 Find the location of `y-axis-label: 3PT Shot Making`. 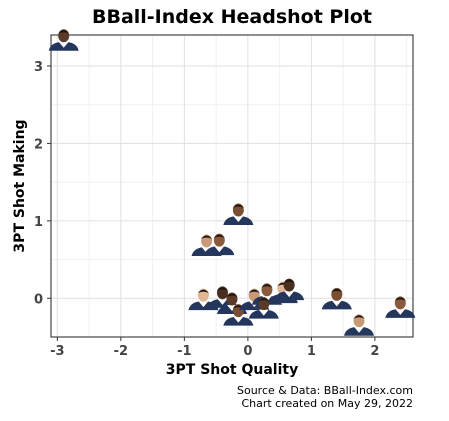

y-axis-label: 3PT Shot Making is located at coordinates (20, 185).